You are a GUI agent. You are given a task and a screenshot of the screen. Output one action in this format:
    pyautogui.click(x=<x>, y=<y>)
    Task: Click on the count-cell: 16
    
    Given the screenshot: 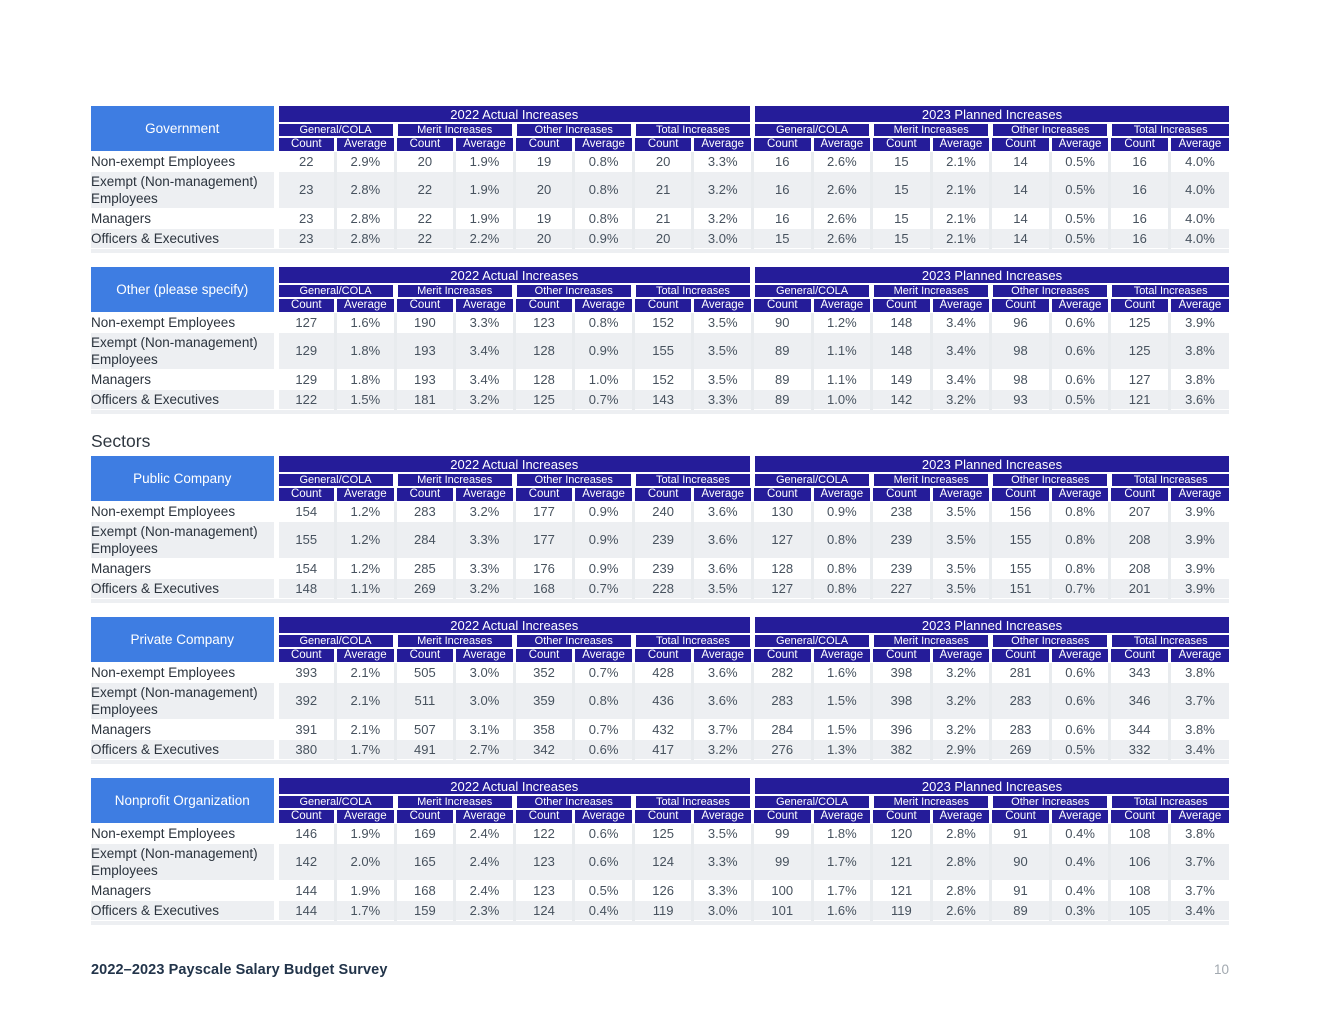 What is the action you would take?
    pyautogui.click(x=782, y=217)
    